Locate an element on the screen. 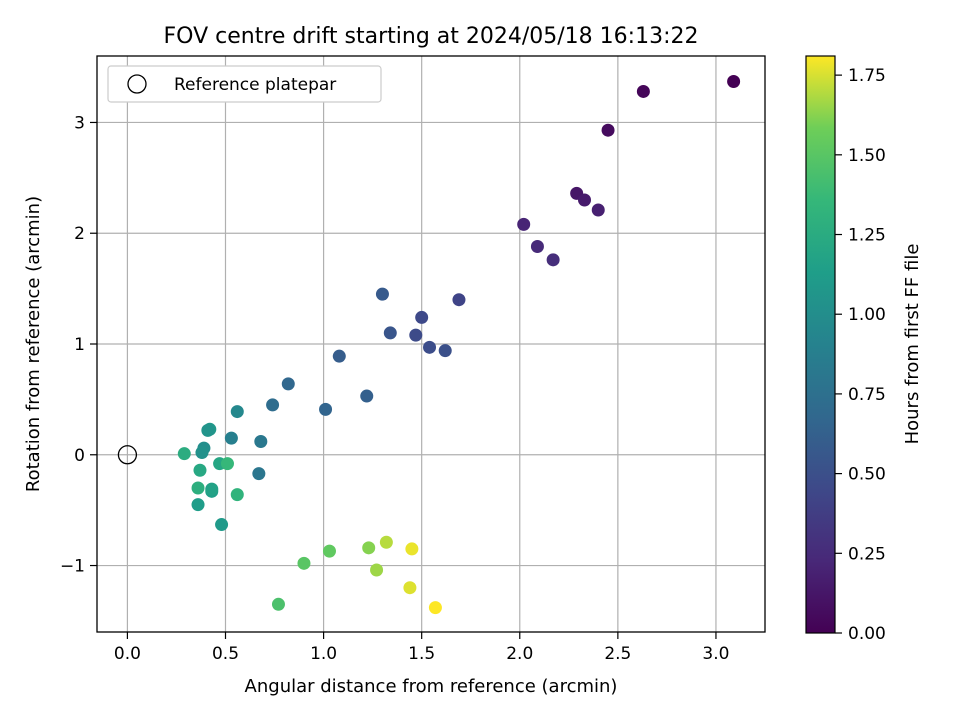  x-axis: 0.0 0.5 1.0 1.5 2.0 2.5 3.0 is located at coordinates (422, 648).